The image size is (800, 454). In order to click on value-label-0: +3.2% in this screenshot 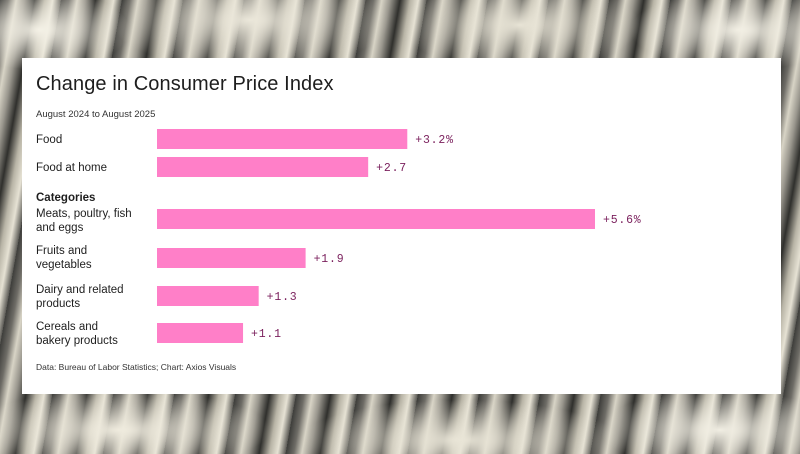, I will do `click(434, 140)`.